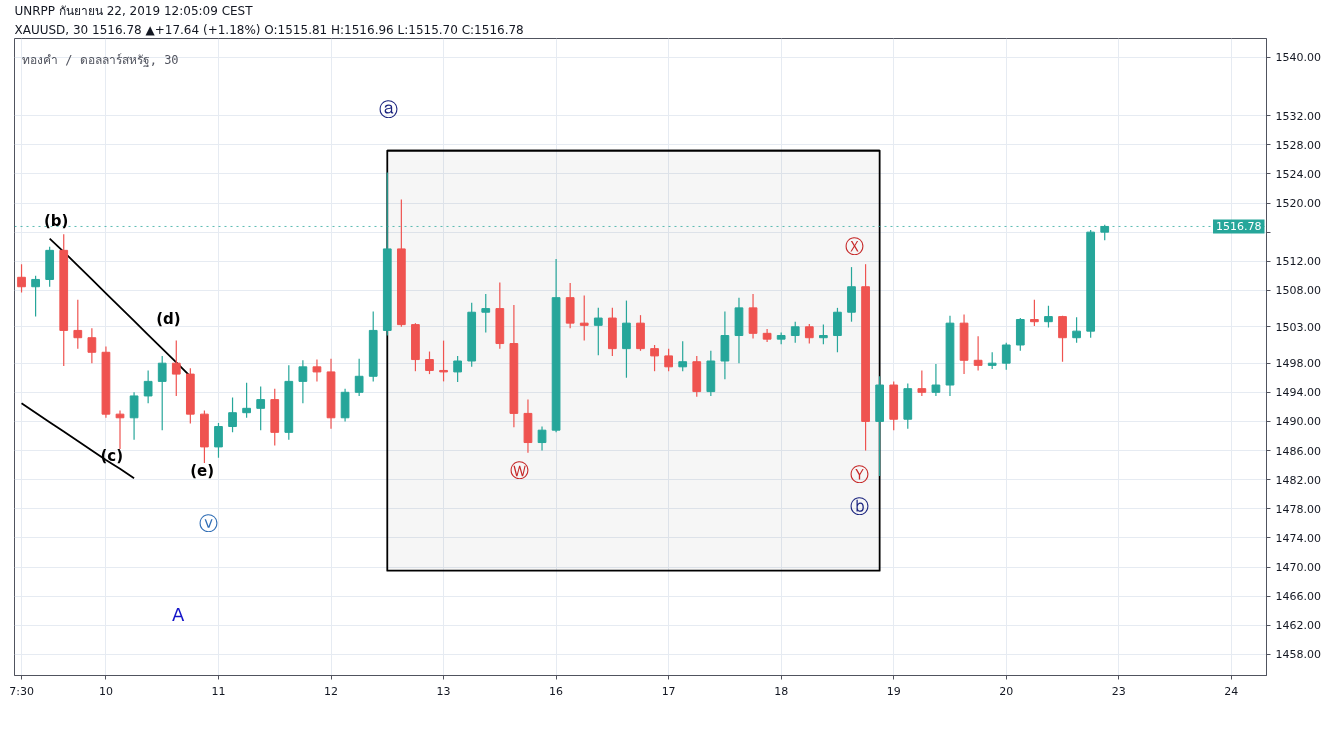 This screenshot has width=1330, height=730. Describe the element at coordinates (893, 691) in the screenshot. I see `x-tick-label: 19` at that location.